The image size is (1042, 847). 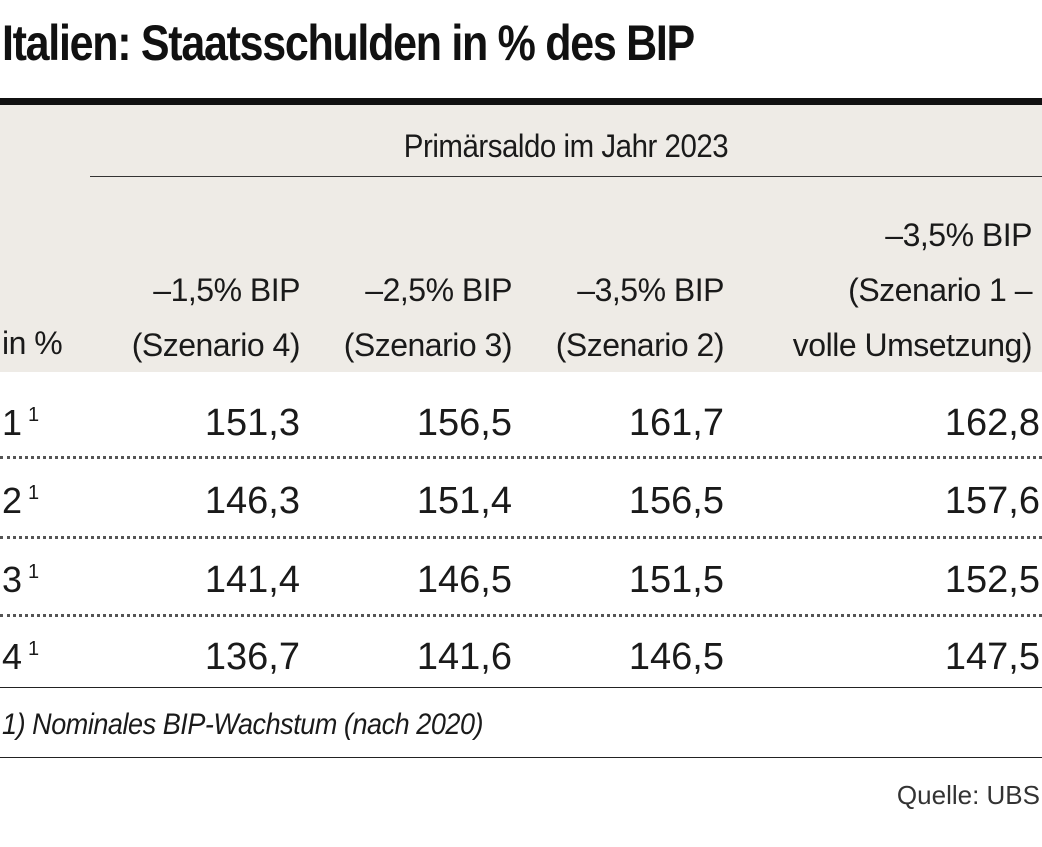 I want to click on column-header-4-line2: (Szenario 1 –, so click(x=940, y=290).